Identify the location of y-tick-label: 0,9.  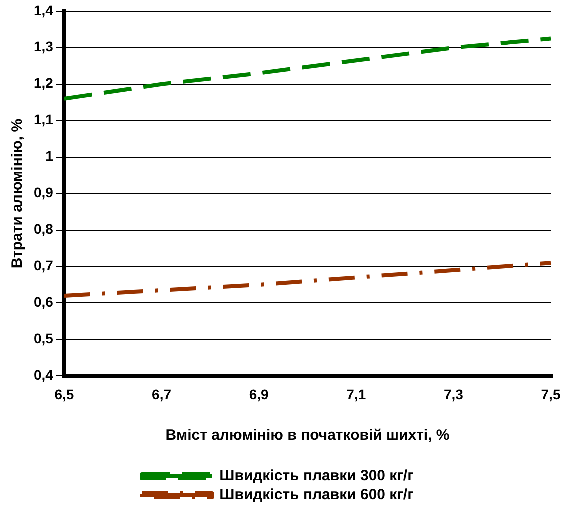
(44, 192).